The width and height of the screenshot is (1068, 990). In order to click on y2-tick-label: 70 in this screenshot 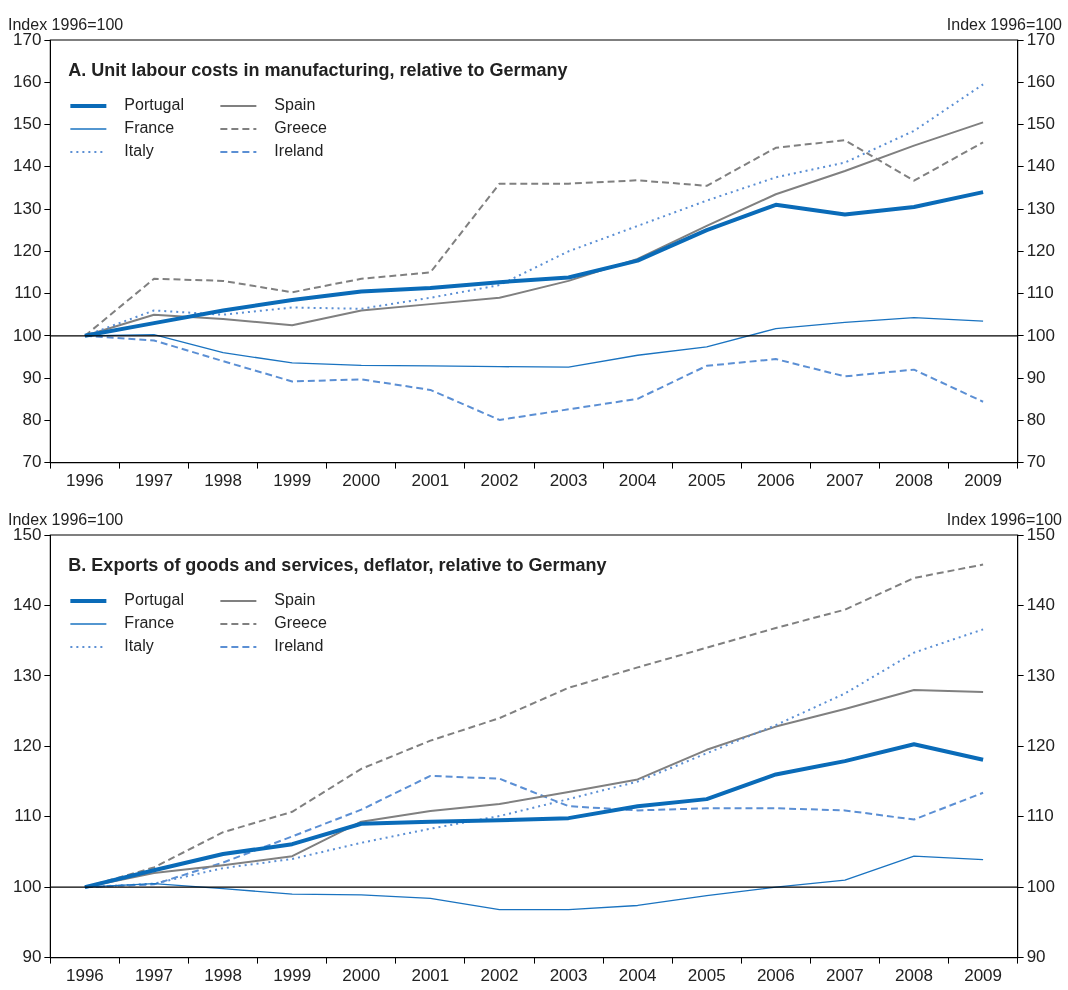, I will do `click(1036, 462)`.